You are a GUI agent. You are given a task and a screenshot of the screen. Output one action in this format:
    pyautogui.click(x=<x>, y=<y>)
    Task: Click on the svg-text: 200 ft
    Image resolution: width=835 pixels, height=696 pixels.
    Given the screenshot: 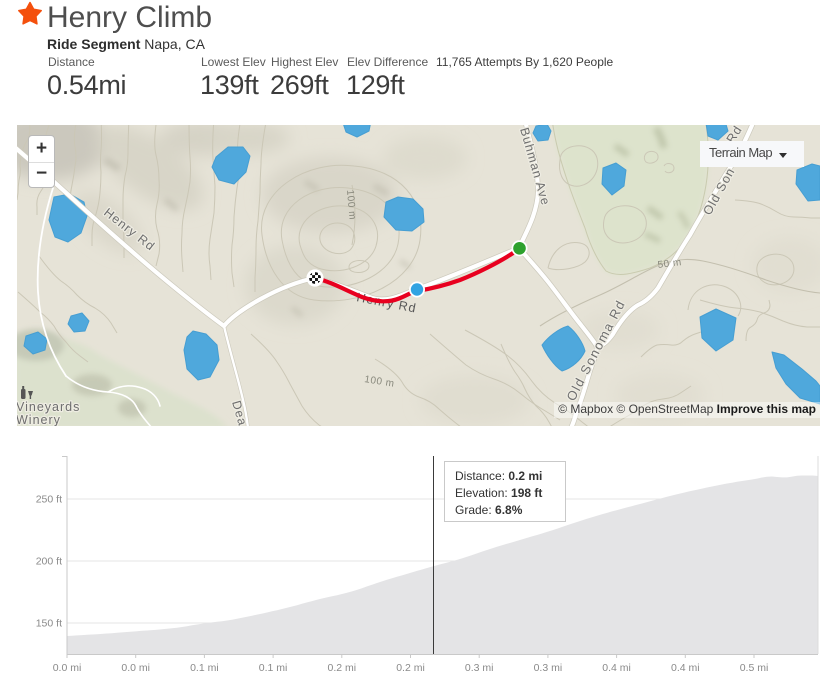 What is the action you would take?
    pyautogui.click(x=49, y=562)
    